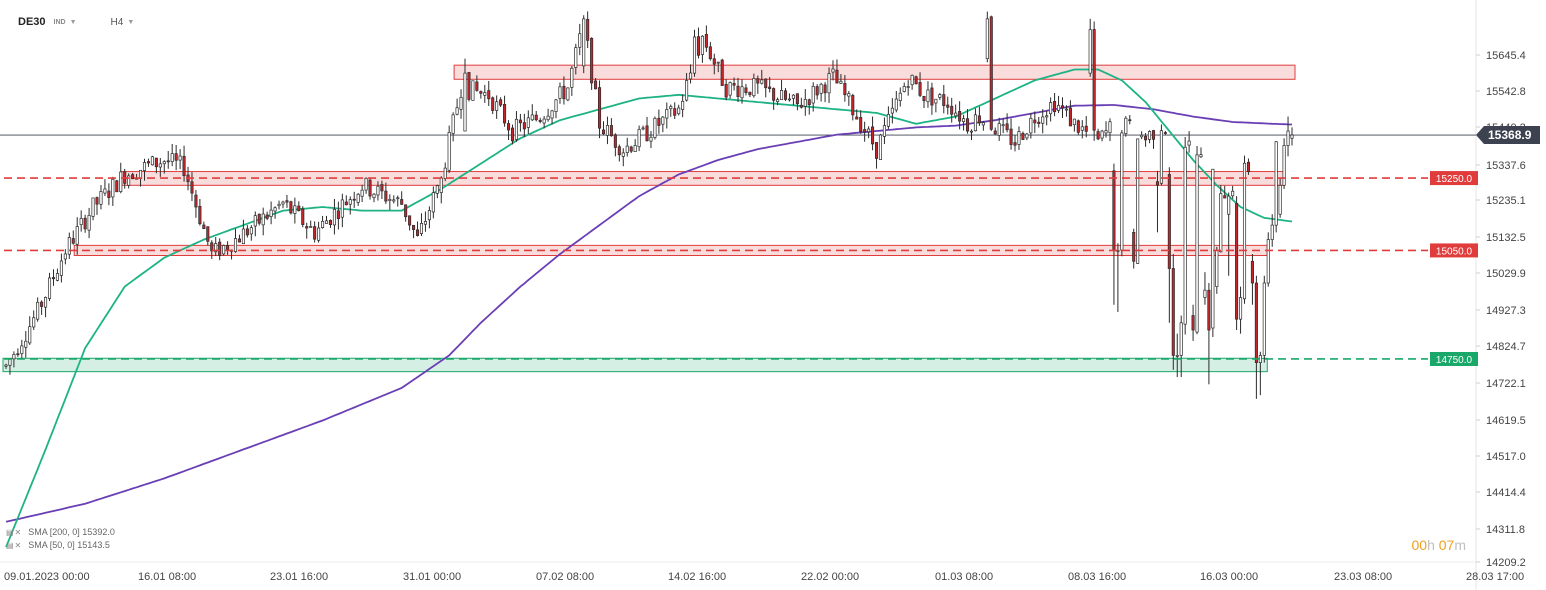 The image size is (1546, 590). What do you see at coordinates (32, 22) in the screenshot?
I see `symbol-name: DE30` at bounding box center [32, 22].